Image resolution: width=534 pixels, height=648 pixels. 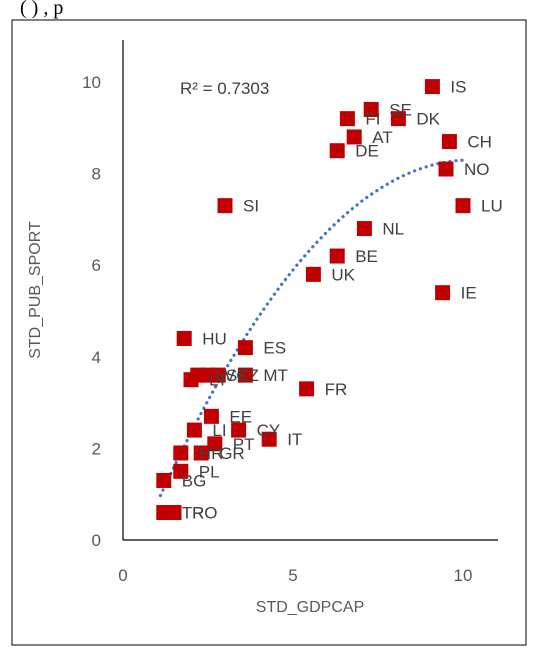 What do you see at coordinates (292, 575) in the screenshot?
I see `x-tick-label: 5` at bounding box center [292, 575].